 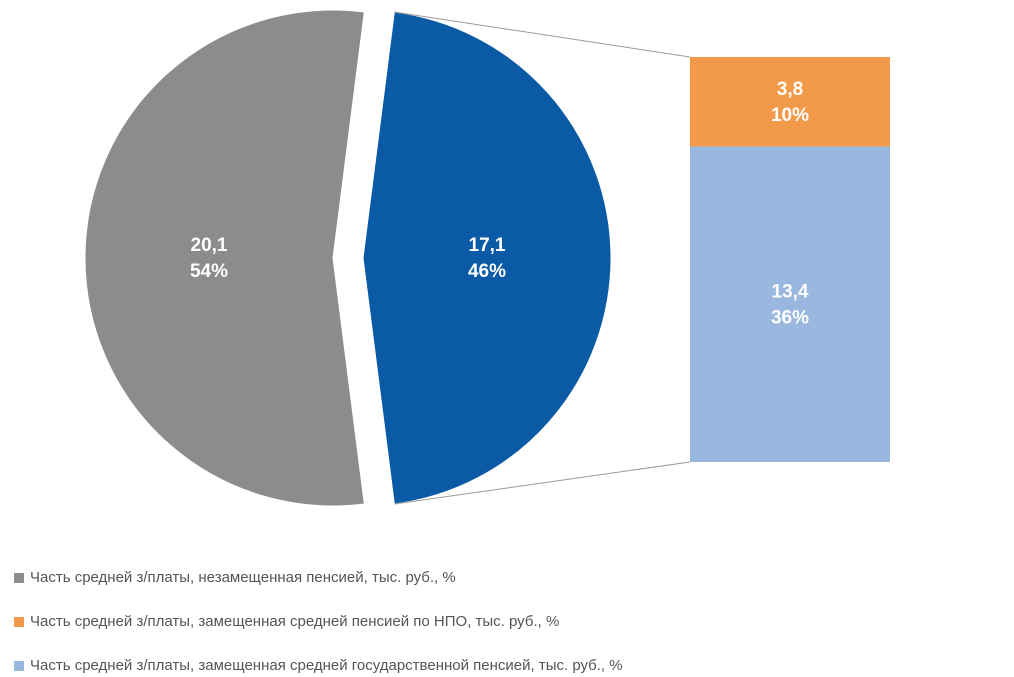 What do you see at coordinates (790, 89) in the screenshot?
I see `value-label: 3,8` at bounding box center [790, 89].